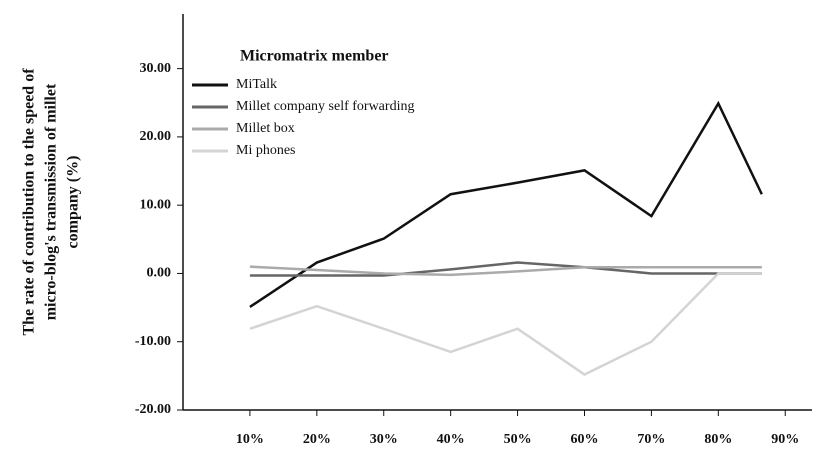  I want to click on legend-label: Mi phones, so click(266, 150).